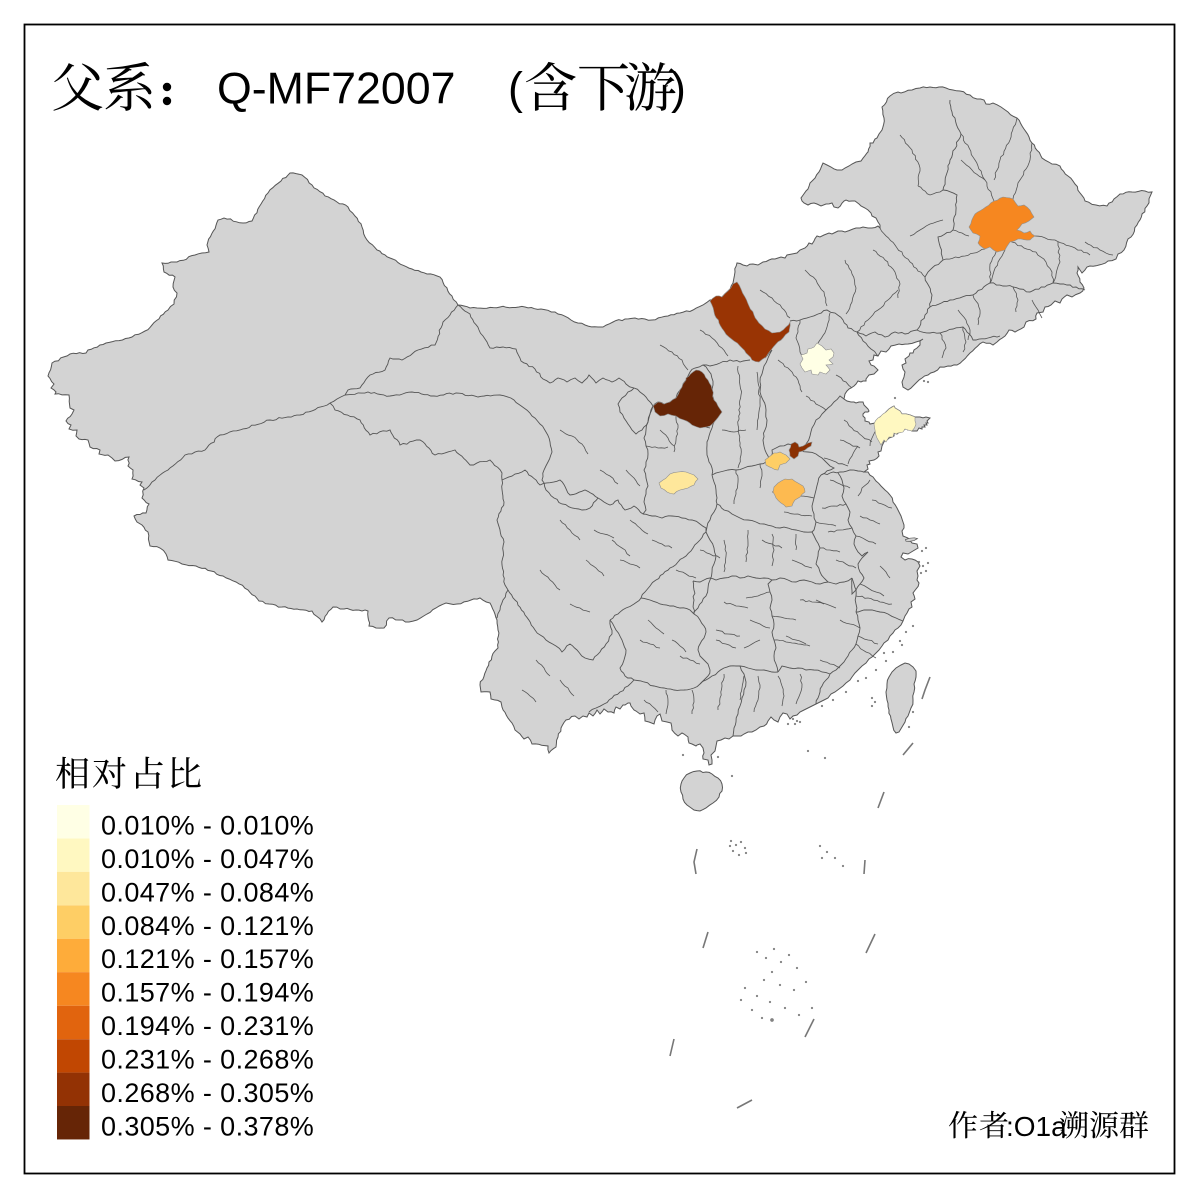 This screenshot has height=1200, width=1200. What do you see at coordinates (207, 926) in the screenshot?
I see `svg-text: 0.084% - 0.121%` at bounding box center [207, 926].